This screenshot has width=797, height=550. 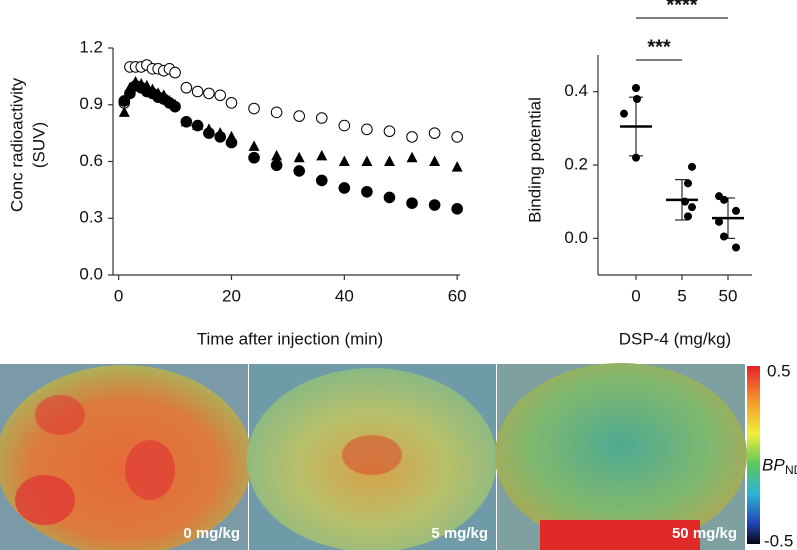 I want to click on colorbar-min: -0.5, so click(x=778, y=540).